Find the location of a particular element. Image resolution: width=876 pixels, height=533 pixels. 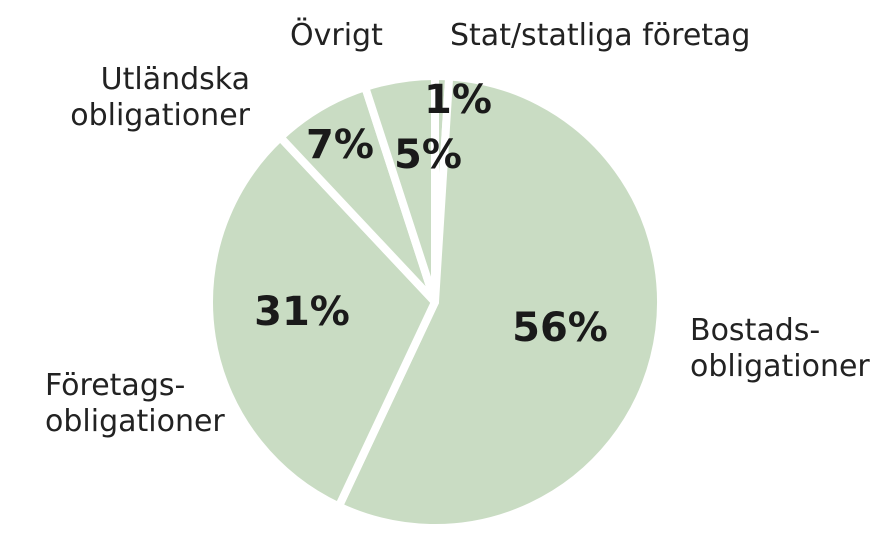

category-label: Stat/statliga företag is located at coordinates (600, 35).